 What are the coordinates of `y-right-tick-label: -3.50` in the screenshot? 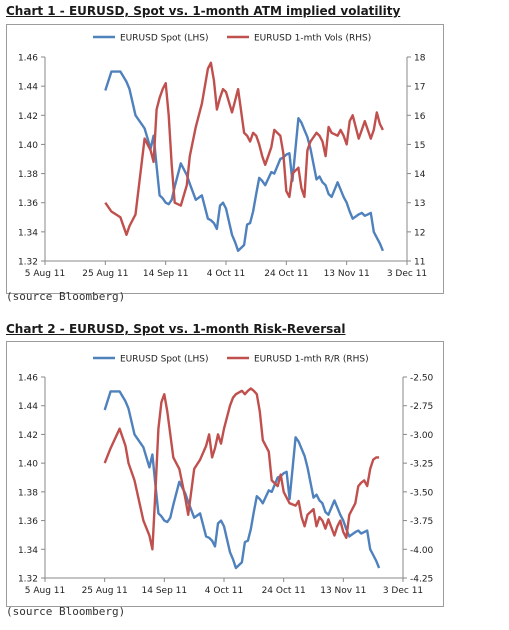 It's located at (422, 493).